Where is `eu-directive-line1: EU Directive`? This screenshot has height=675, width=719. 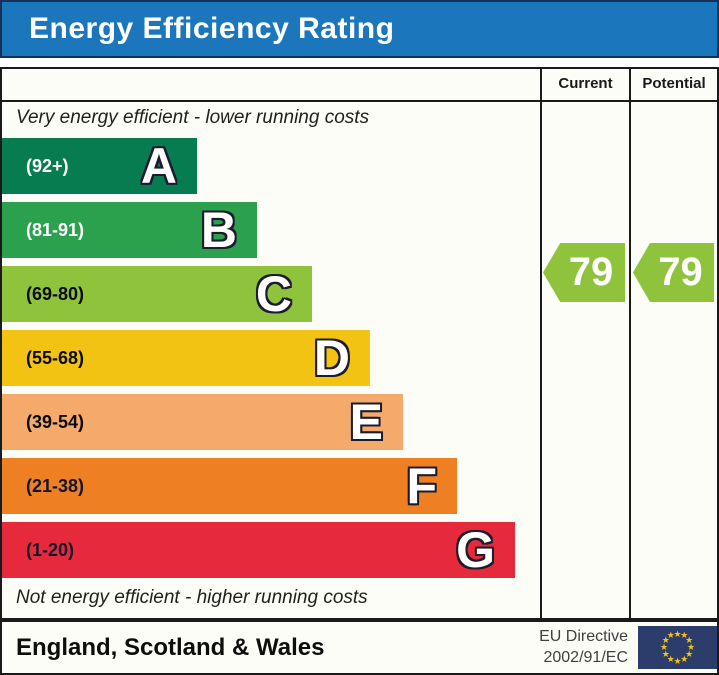
eu-directive-line1: EU Directive is located at coordinates (583, 636).